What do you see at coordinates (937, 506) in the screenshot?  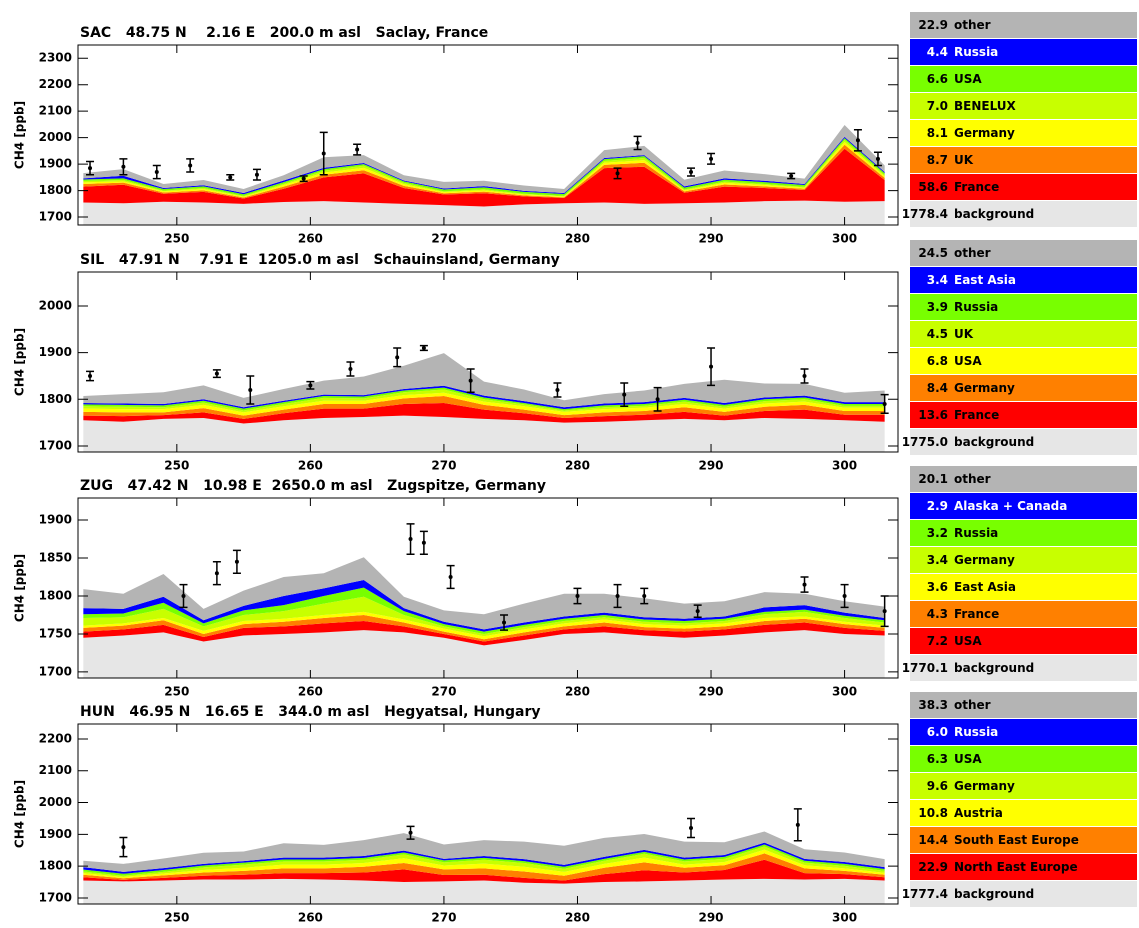 I see `legend-value: 2.9` at bounding box center [937, 506].